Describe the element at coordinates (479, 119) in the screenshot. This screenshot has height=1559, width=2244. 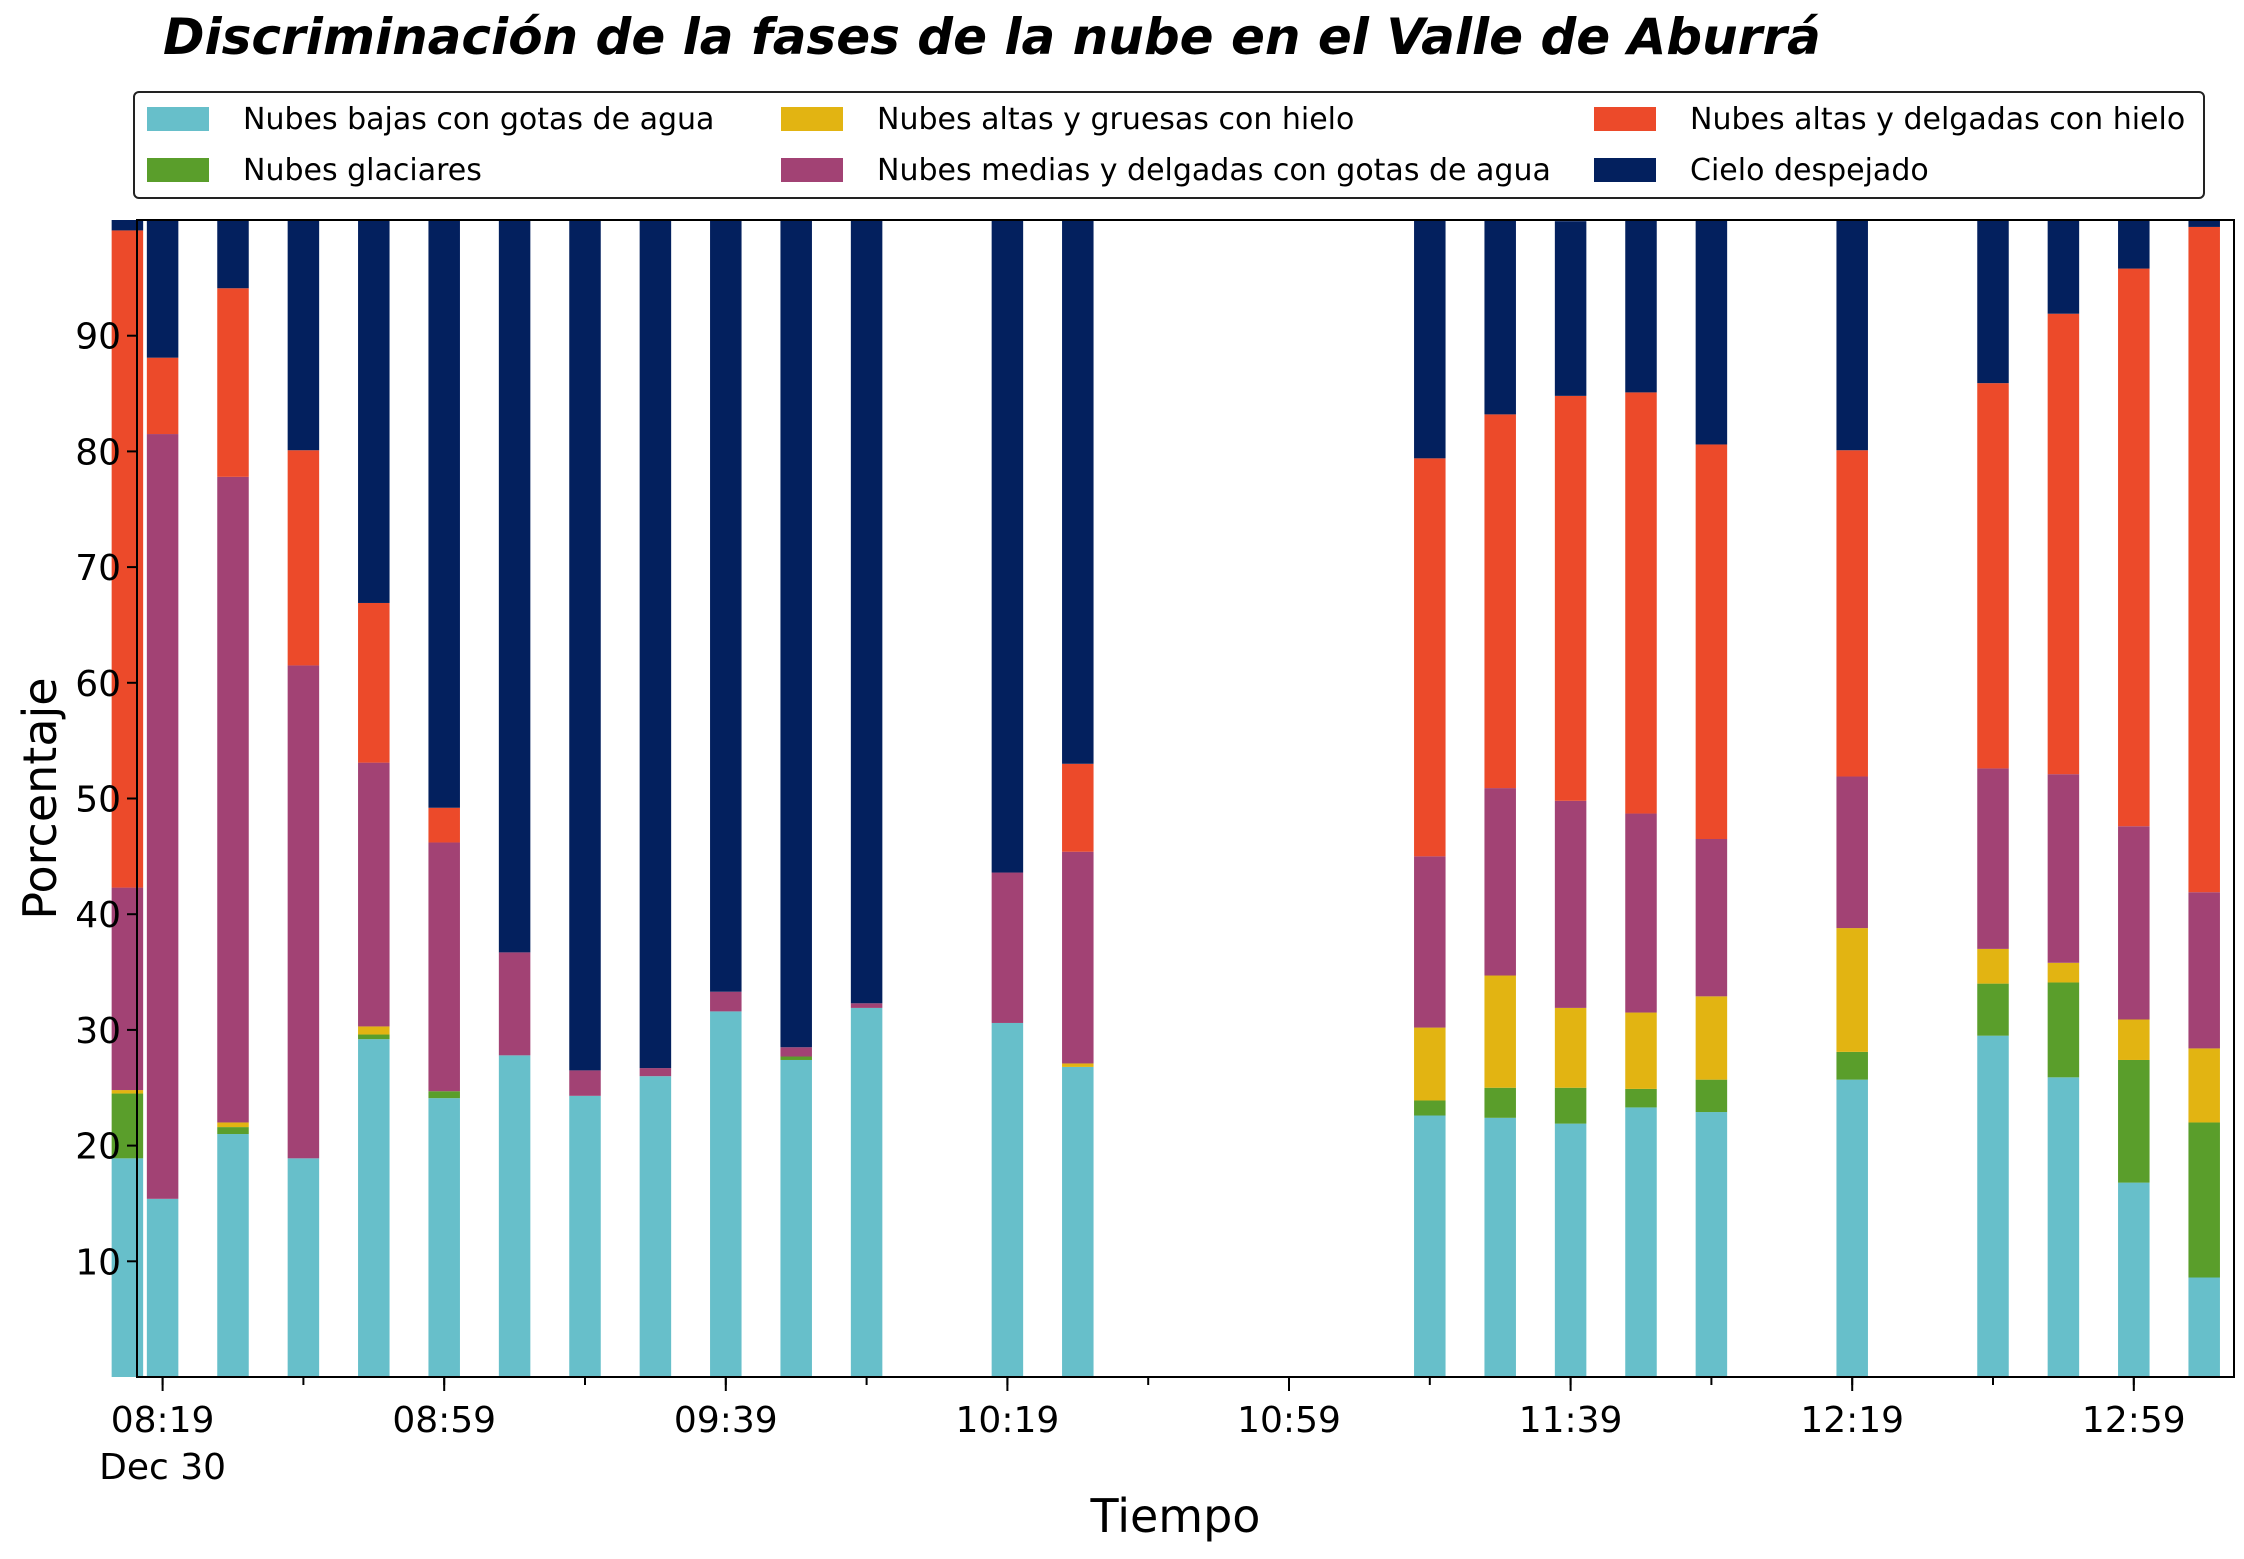
I see `legend-label: Nubes bajas con gotas de agua` at that location.